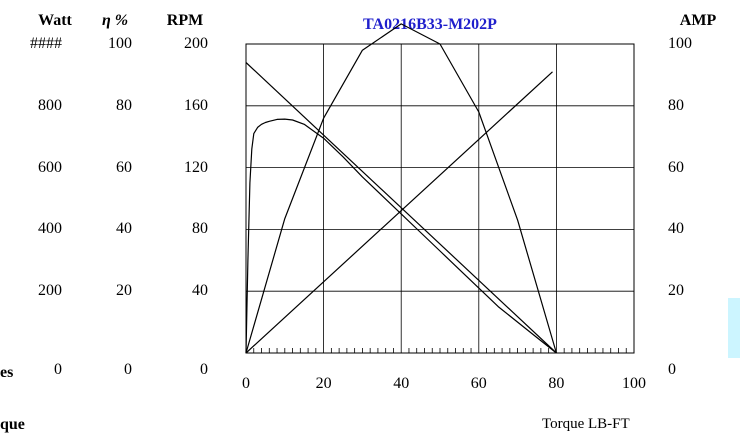 Image resolution: width=740 pixels, height=436 pixels. What do you see at coordinates (676, 105) in the screenshot?
I see `amp-tick-label: 80` at bounding box center [676, 105].